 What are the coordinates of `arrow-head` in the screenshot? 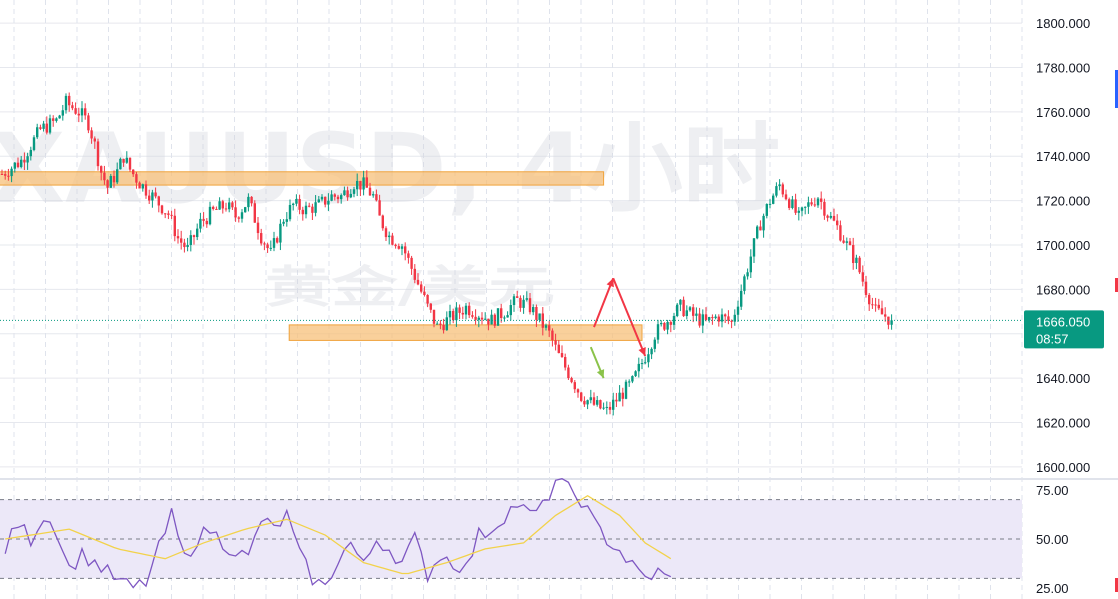 It's located at (610, 283).